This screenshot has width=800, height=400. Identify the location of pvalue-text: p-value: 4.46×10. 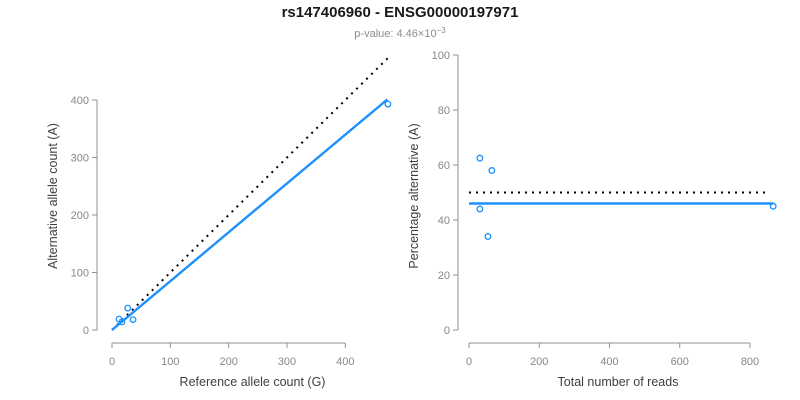
(395, 34).